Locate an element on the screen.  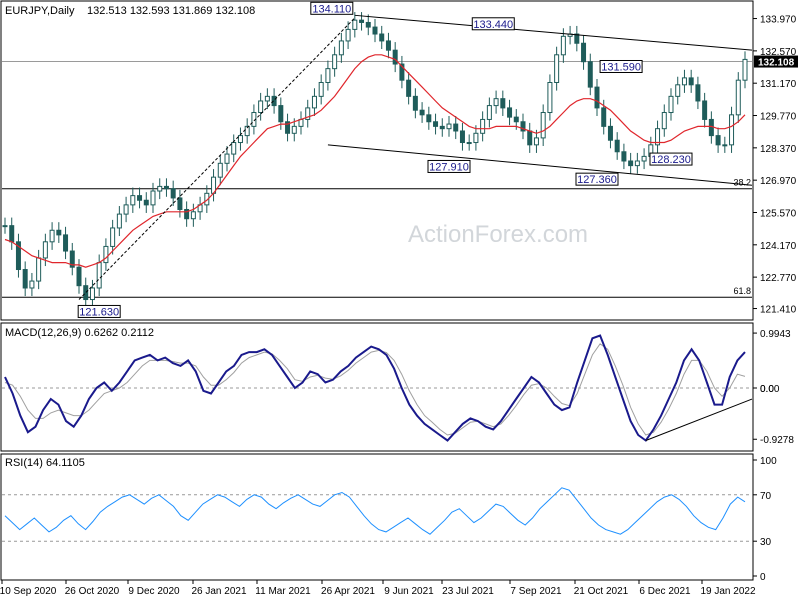
annotation-label: 134.110 is located at coordinates (331, 9).